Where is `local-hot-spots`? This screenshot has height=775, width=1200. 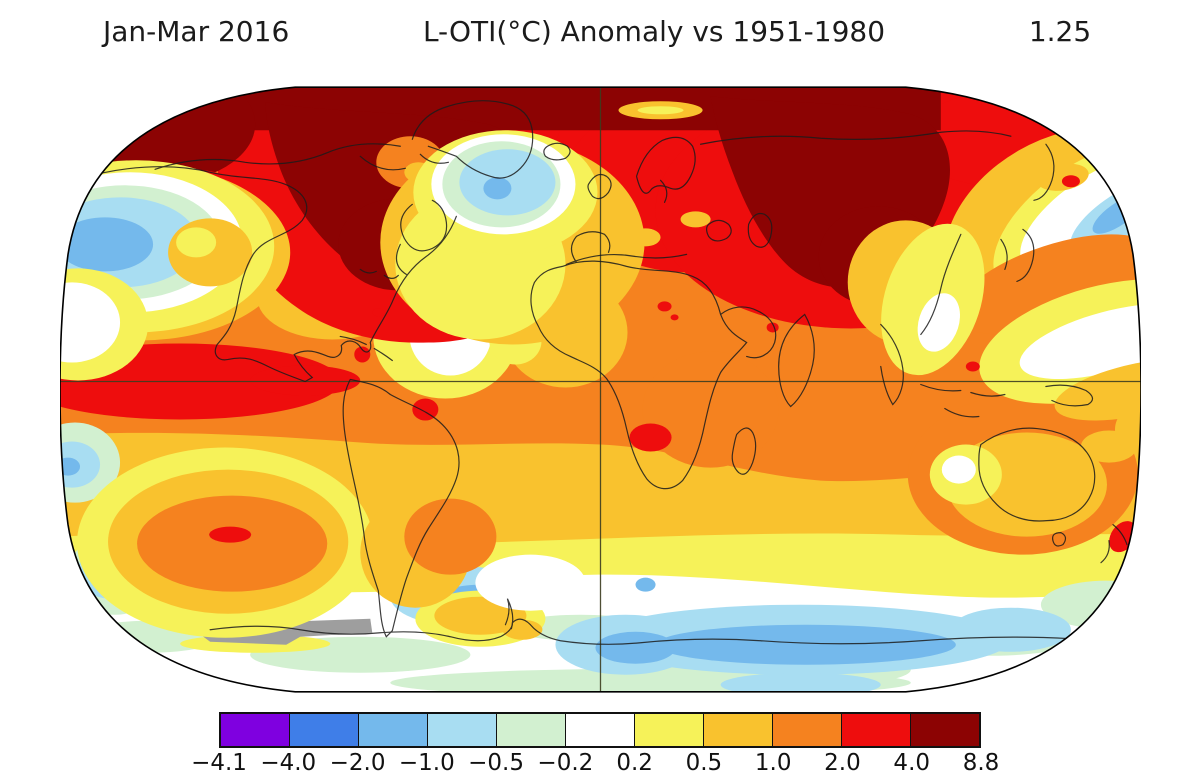 local-hot-spots is located at coordinates (667, 376).